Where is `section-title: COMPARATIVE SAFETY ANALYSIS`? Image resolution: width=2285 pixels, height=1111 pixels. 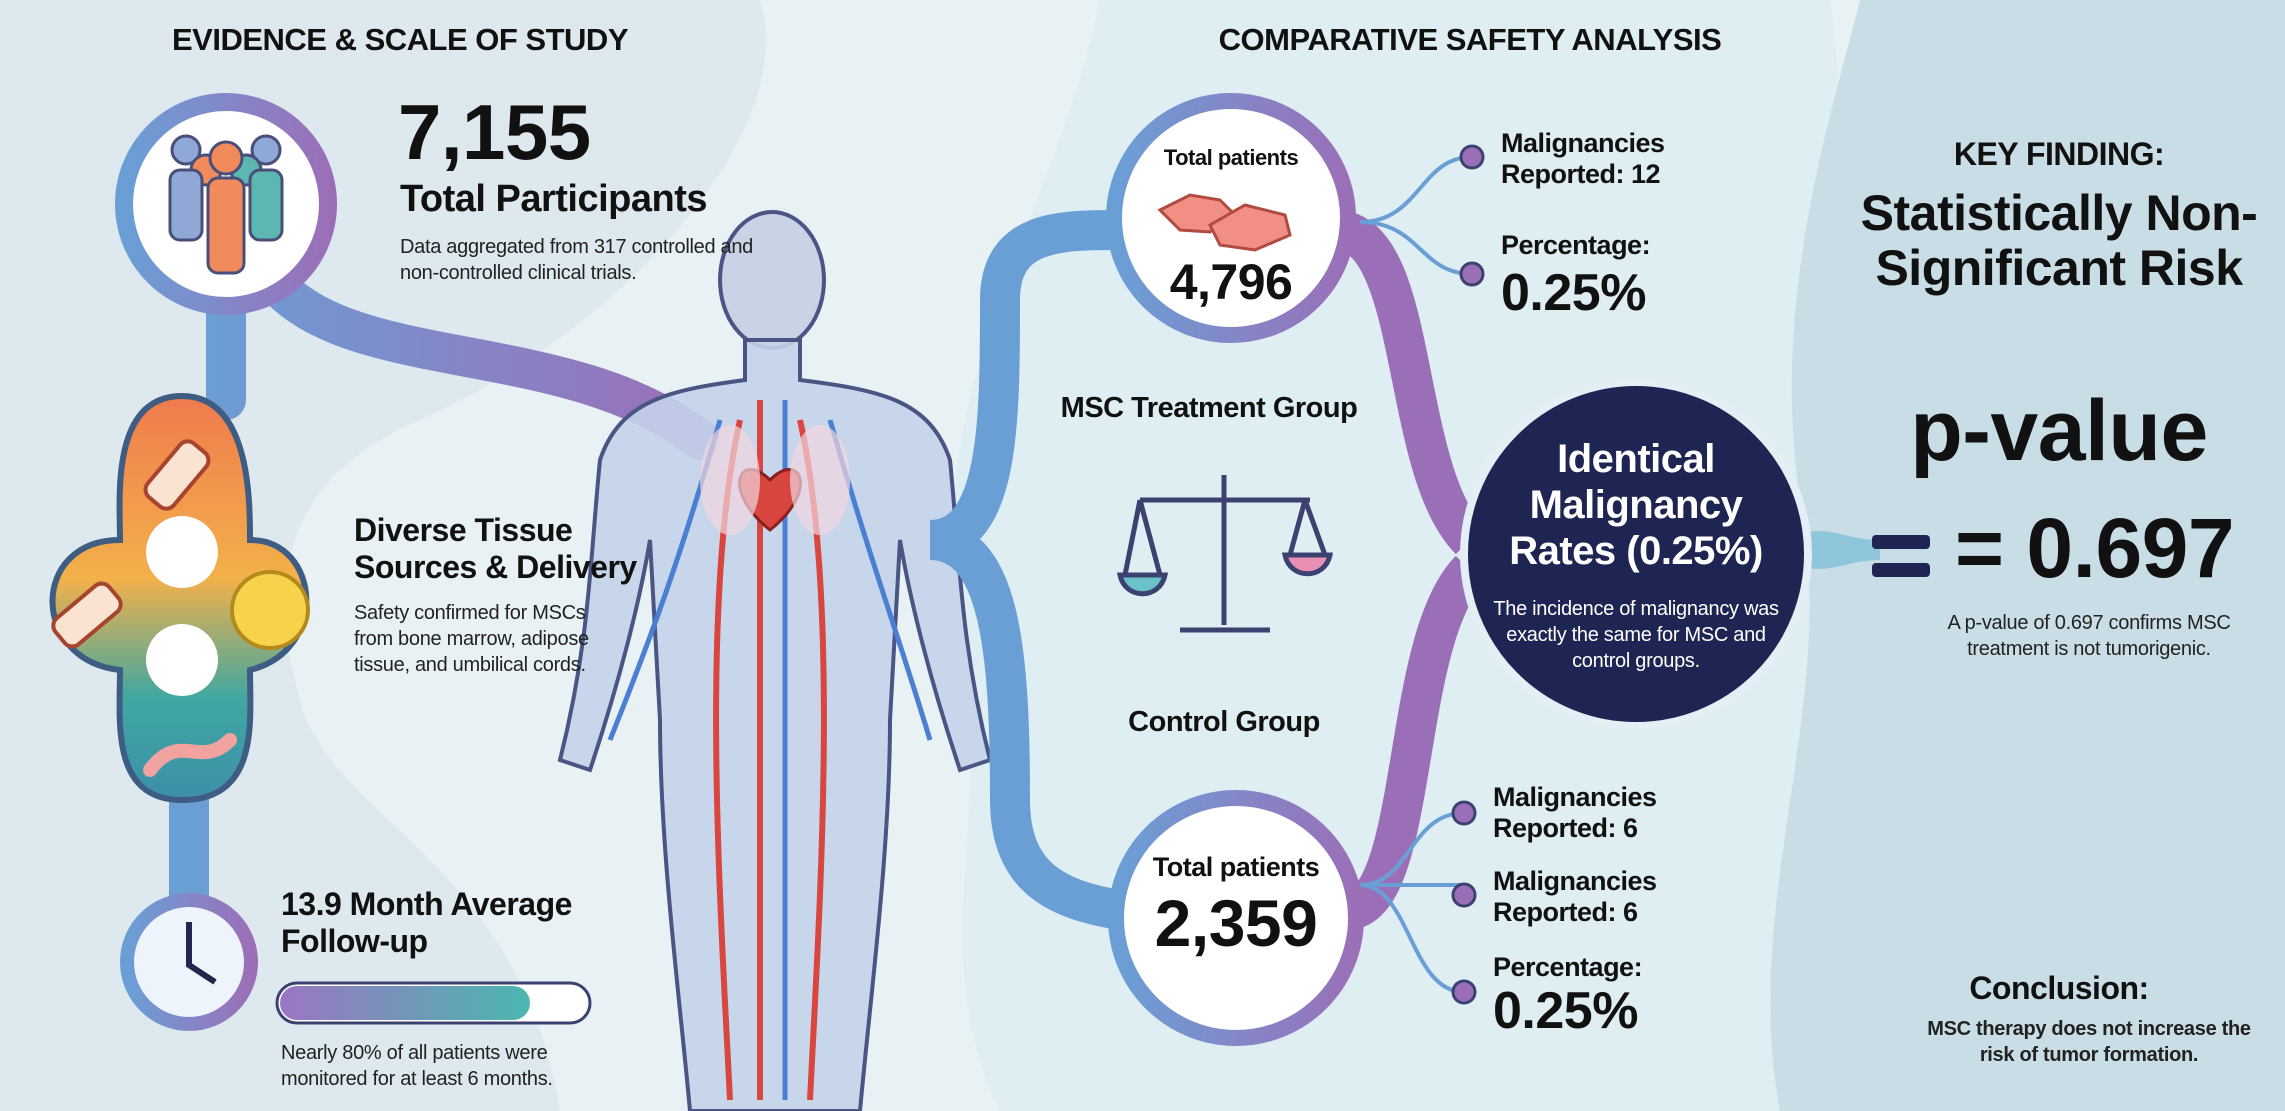
section-title: COMPARATIVE SAFETY ANALYSIS is located at coordinates (1470, 39).